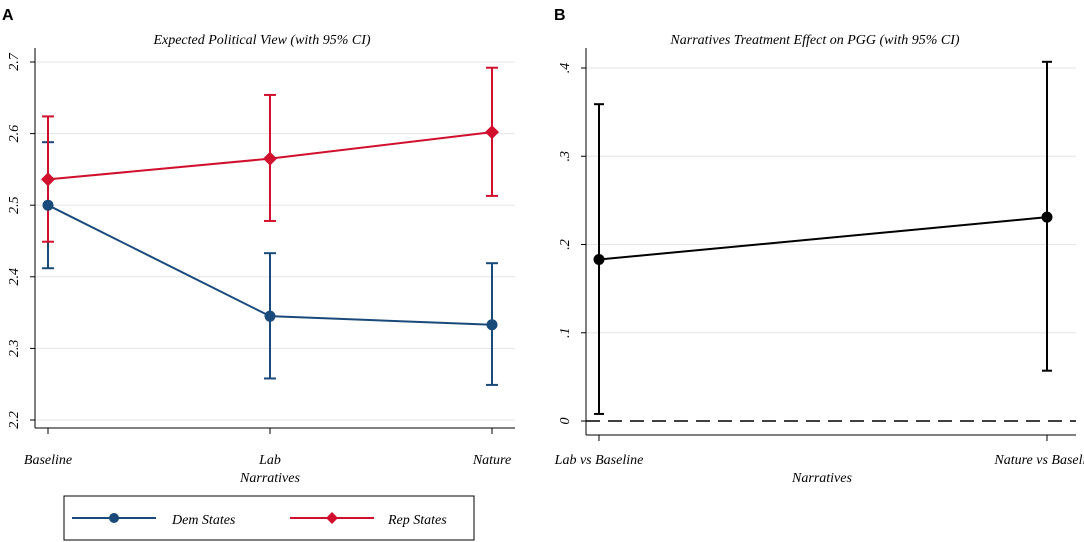 Image resolution: width=1084 pixels, height=542 pixels. What do you see at coordinates (269, 478) in the screenshot?
I see `panel-a-x-axis-title: Narratives` at bounding box center [269, 478].